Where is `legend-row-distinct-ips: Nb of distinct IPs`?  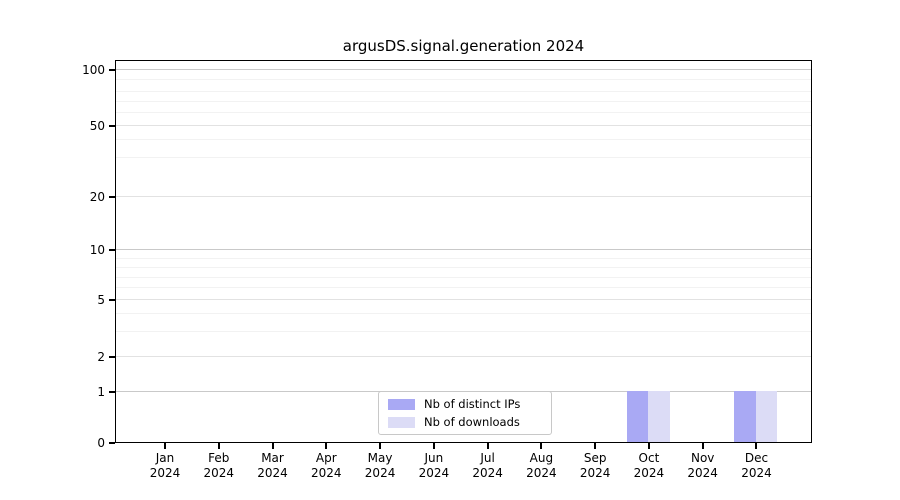
legend-row-distinct-ips: Nb of distinct IPs is located at coordinates (465, 404).